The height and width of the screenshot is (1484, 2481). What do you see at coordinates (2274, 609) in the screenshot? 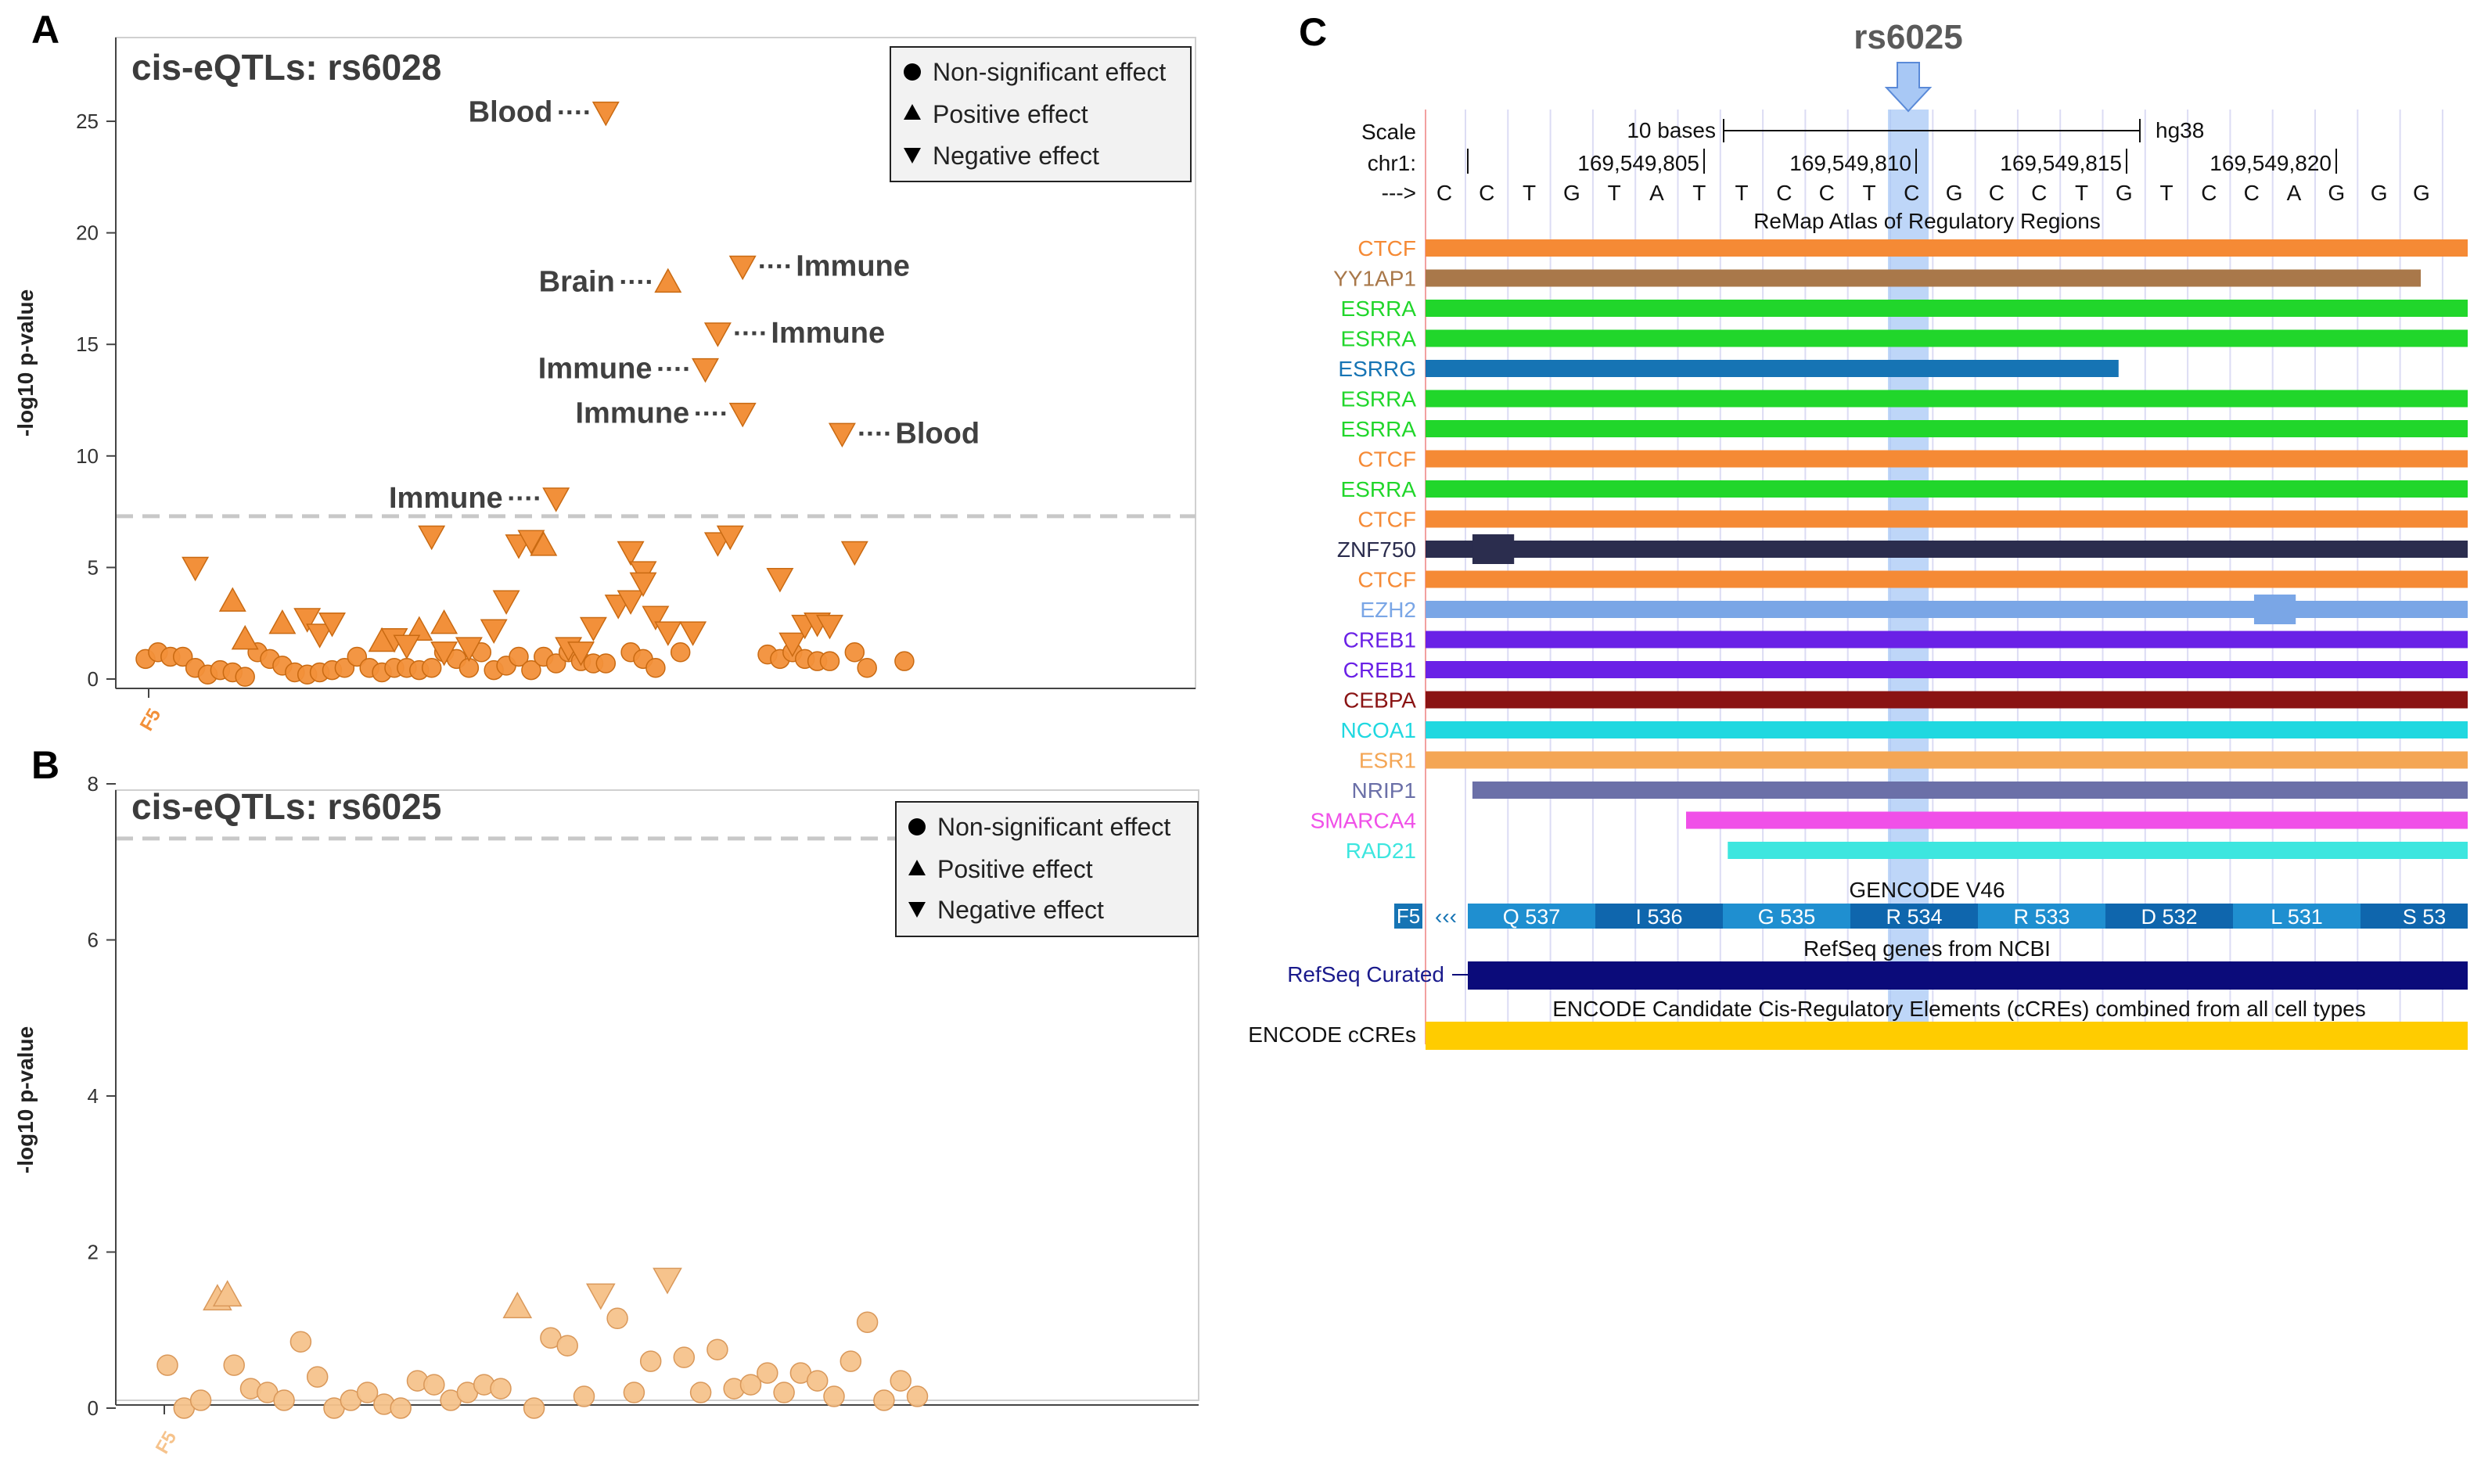
I see `track-peak` at bounding box center [2274, 609].